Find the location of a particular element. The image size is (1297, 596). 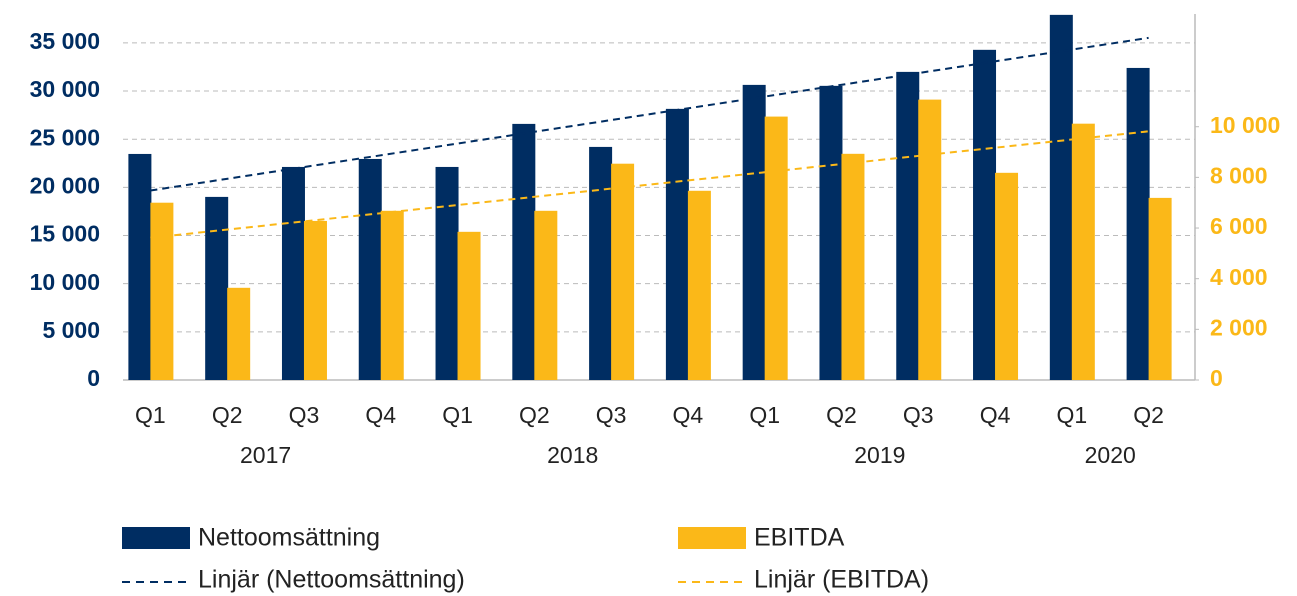

y-tick-label: 5 000 is located at coordinates (71, 330).